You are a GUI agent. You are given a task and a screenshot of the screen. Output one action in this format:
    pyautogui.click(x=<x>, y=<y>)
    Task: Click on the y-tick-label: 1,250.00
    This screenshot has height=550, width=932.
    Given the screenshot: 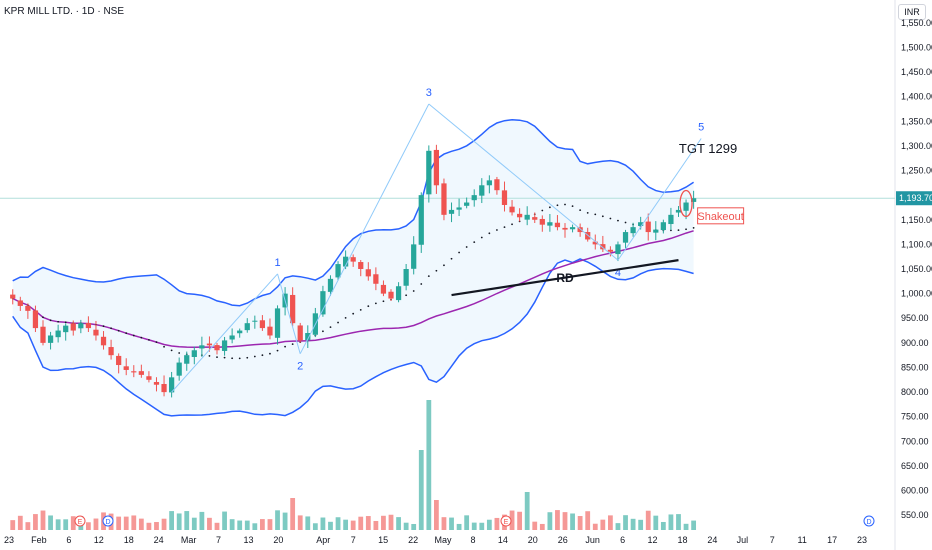 What is the action you would take?
    pyautogui.click(x=916, y=171)
    